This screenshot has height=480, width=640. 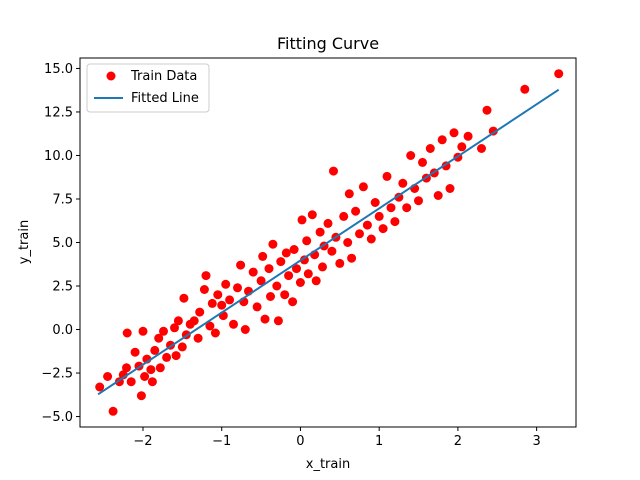 What do you see at coordinates (221, 441) in the screenshot?
I see `x-tick-label: −1` at bounding box center [221, 441].